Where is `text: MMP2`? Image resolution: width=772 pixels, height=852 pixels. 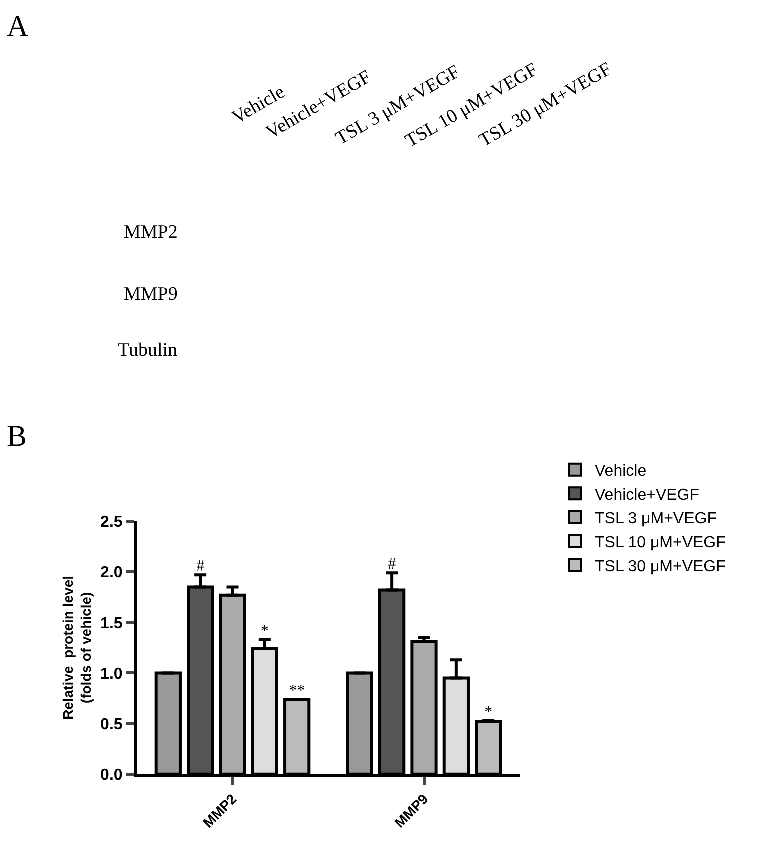
text: MMP2 is located at coordinates (151, 232).